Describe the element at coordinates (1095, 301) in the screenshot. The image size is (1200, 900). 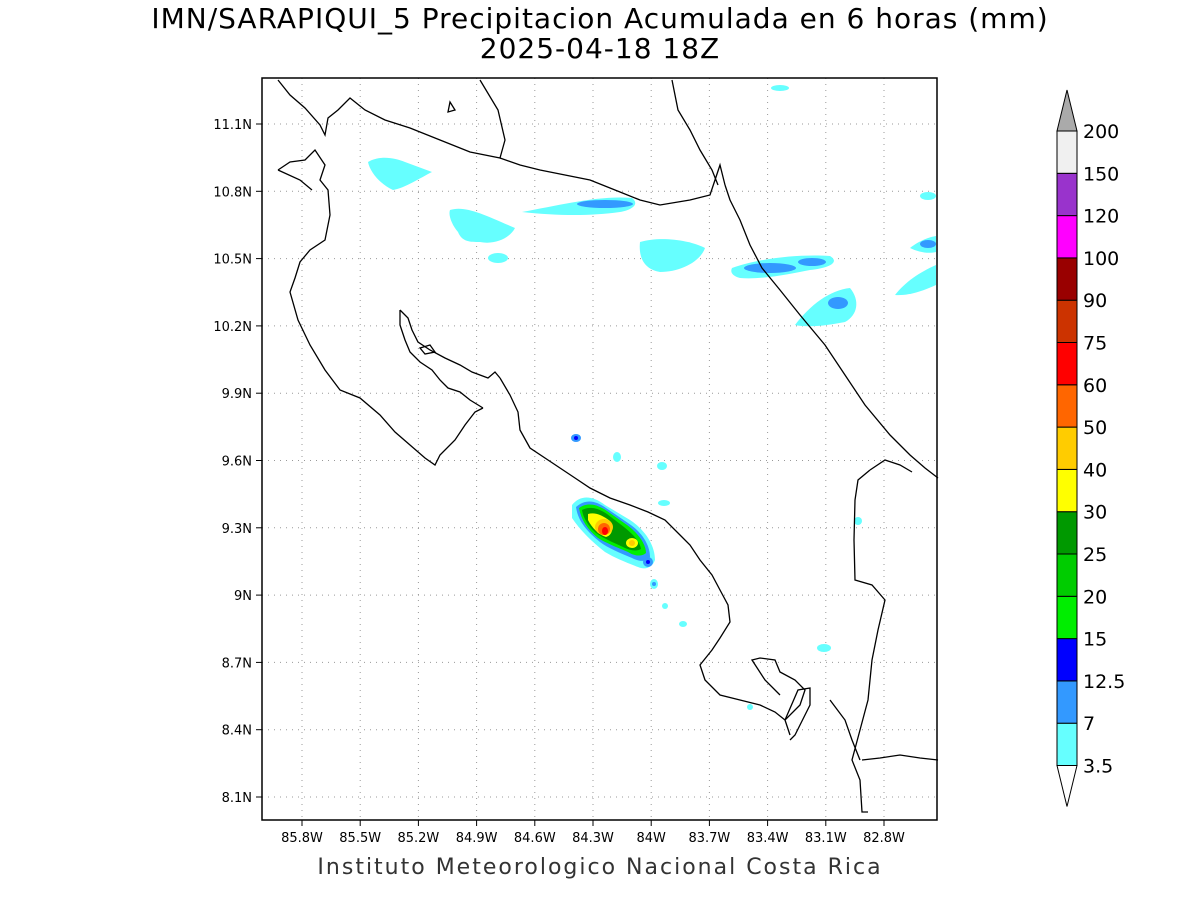
I see `colorbar-level-label: 90` at that location.